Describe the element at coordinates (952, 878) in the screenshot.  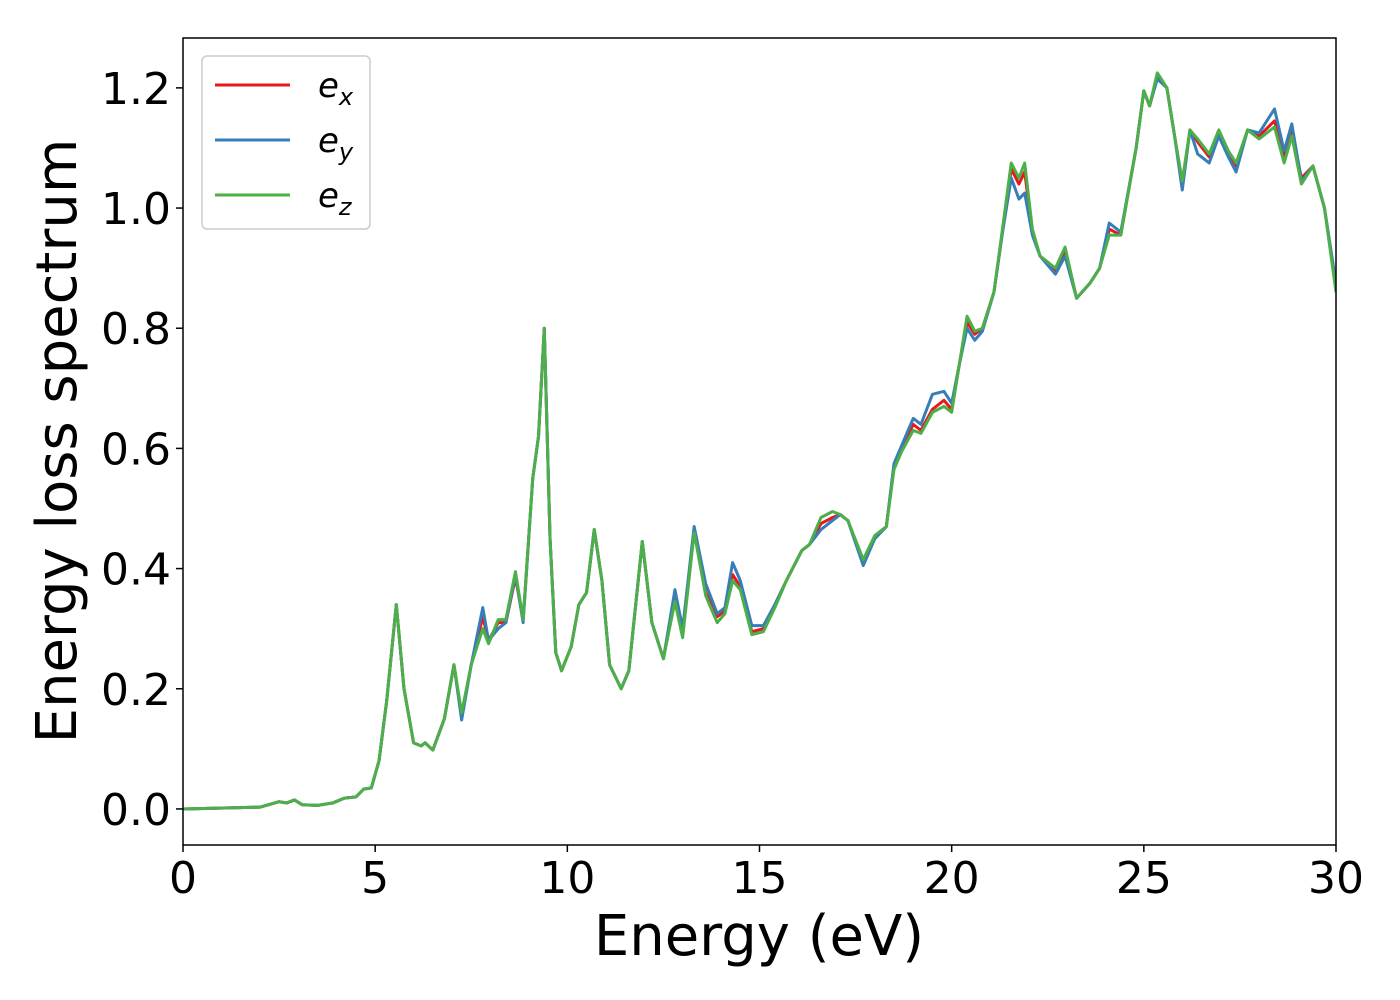
I see `x-tick-label: 20` at that location.